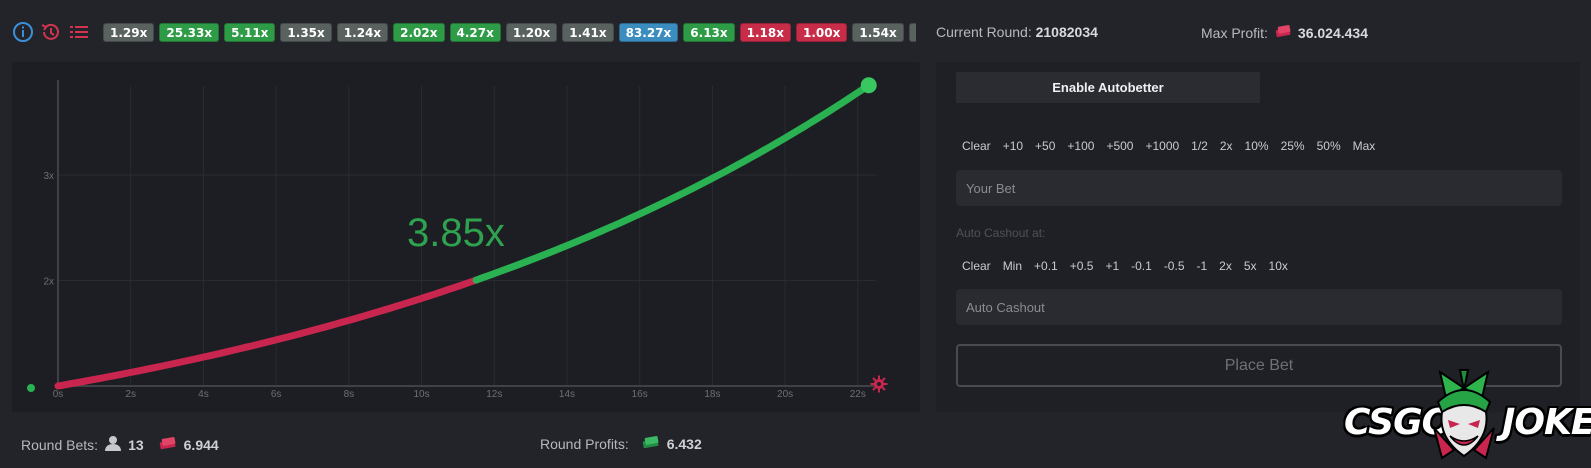  I want to click on cashout-quick-button: -1, so click(1202, 266).